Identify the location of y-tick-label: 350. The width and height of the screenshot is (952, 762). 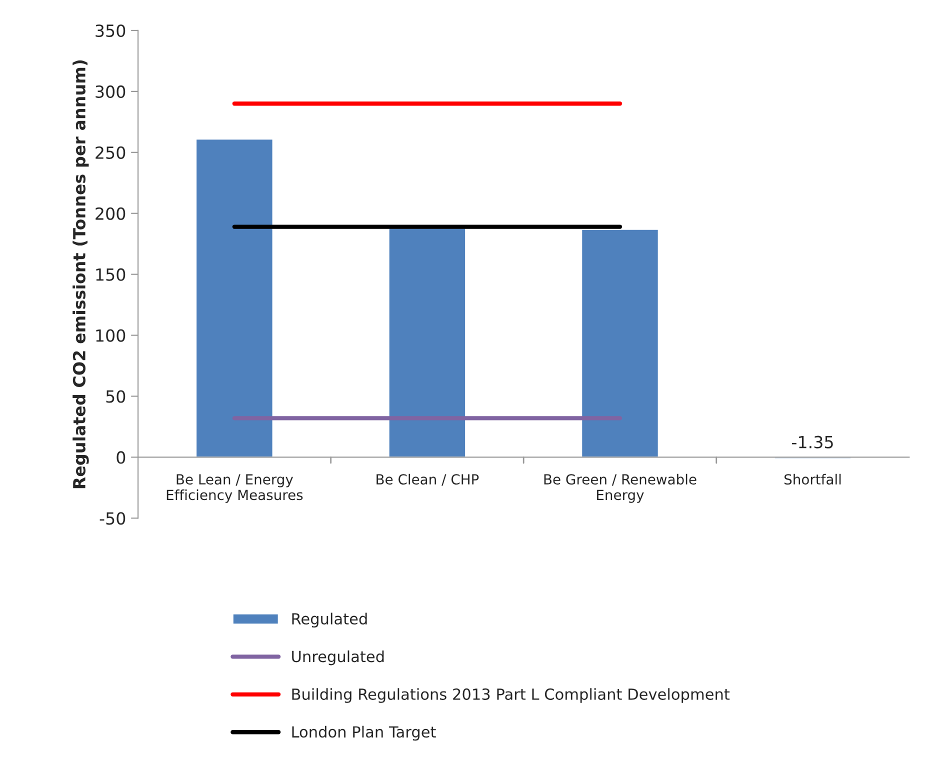
(111, 31).